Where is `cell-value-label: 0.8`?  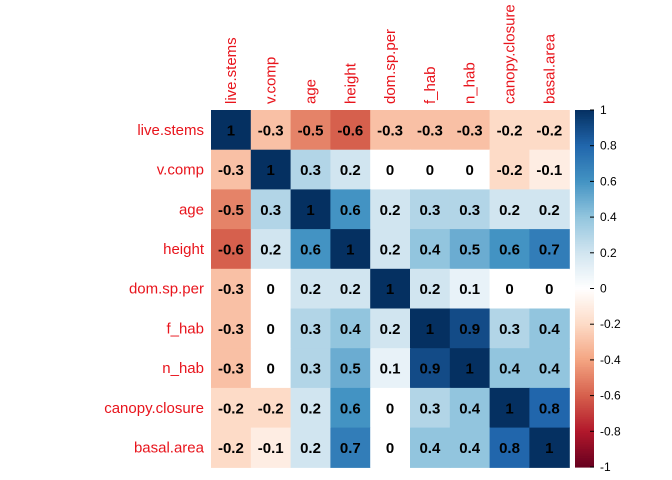
cell-value-label: 0.8 is located at coordinates (509, 448).